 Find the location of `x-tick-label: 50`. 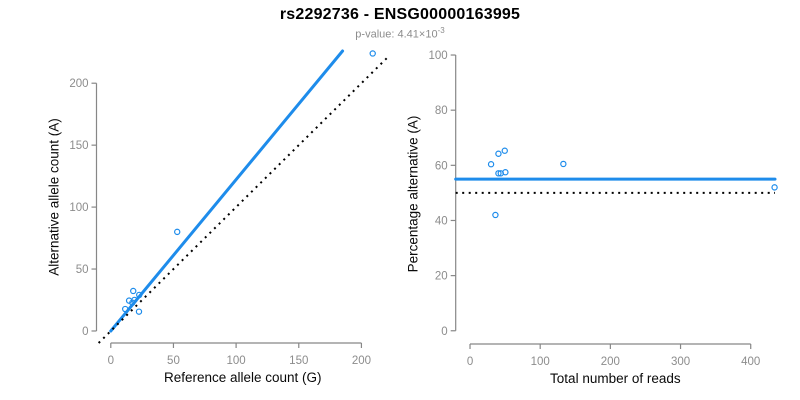

x-tick-label: 50 is located at coordinates (173, 361).